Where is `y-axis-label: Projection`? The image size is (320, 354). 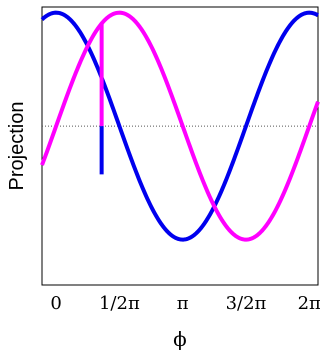 y-axis-label: Projection is located at coordinates (17, 146).